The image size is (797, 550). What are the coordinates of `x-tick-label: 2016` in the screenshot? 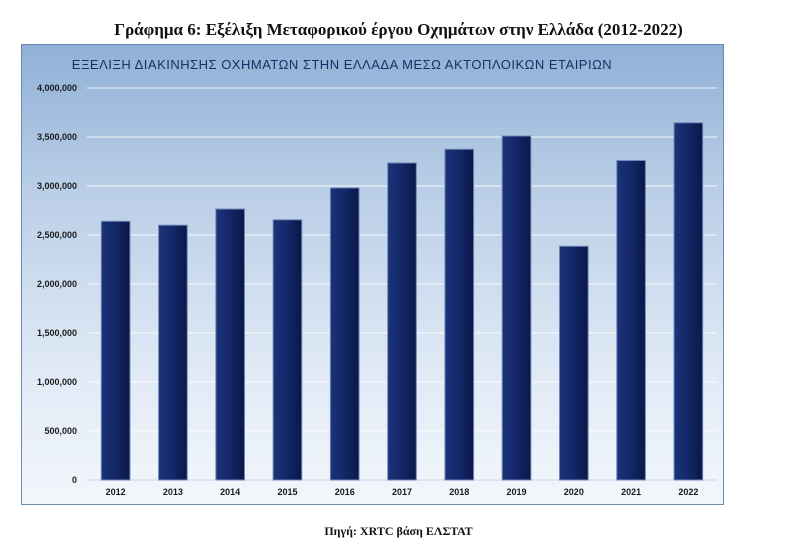 It's located at (345, 492).